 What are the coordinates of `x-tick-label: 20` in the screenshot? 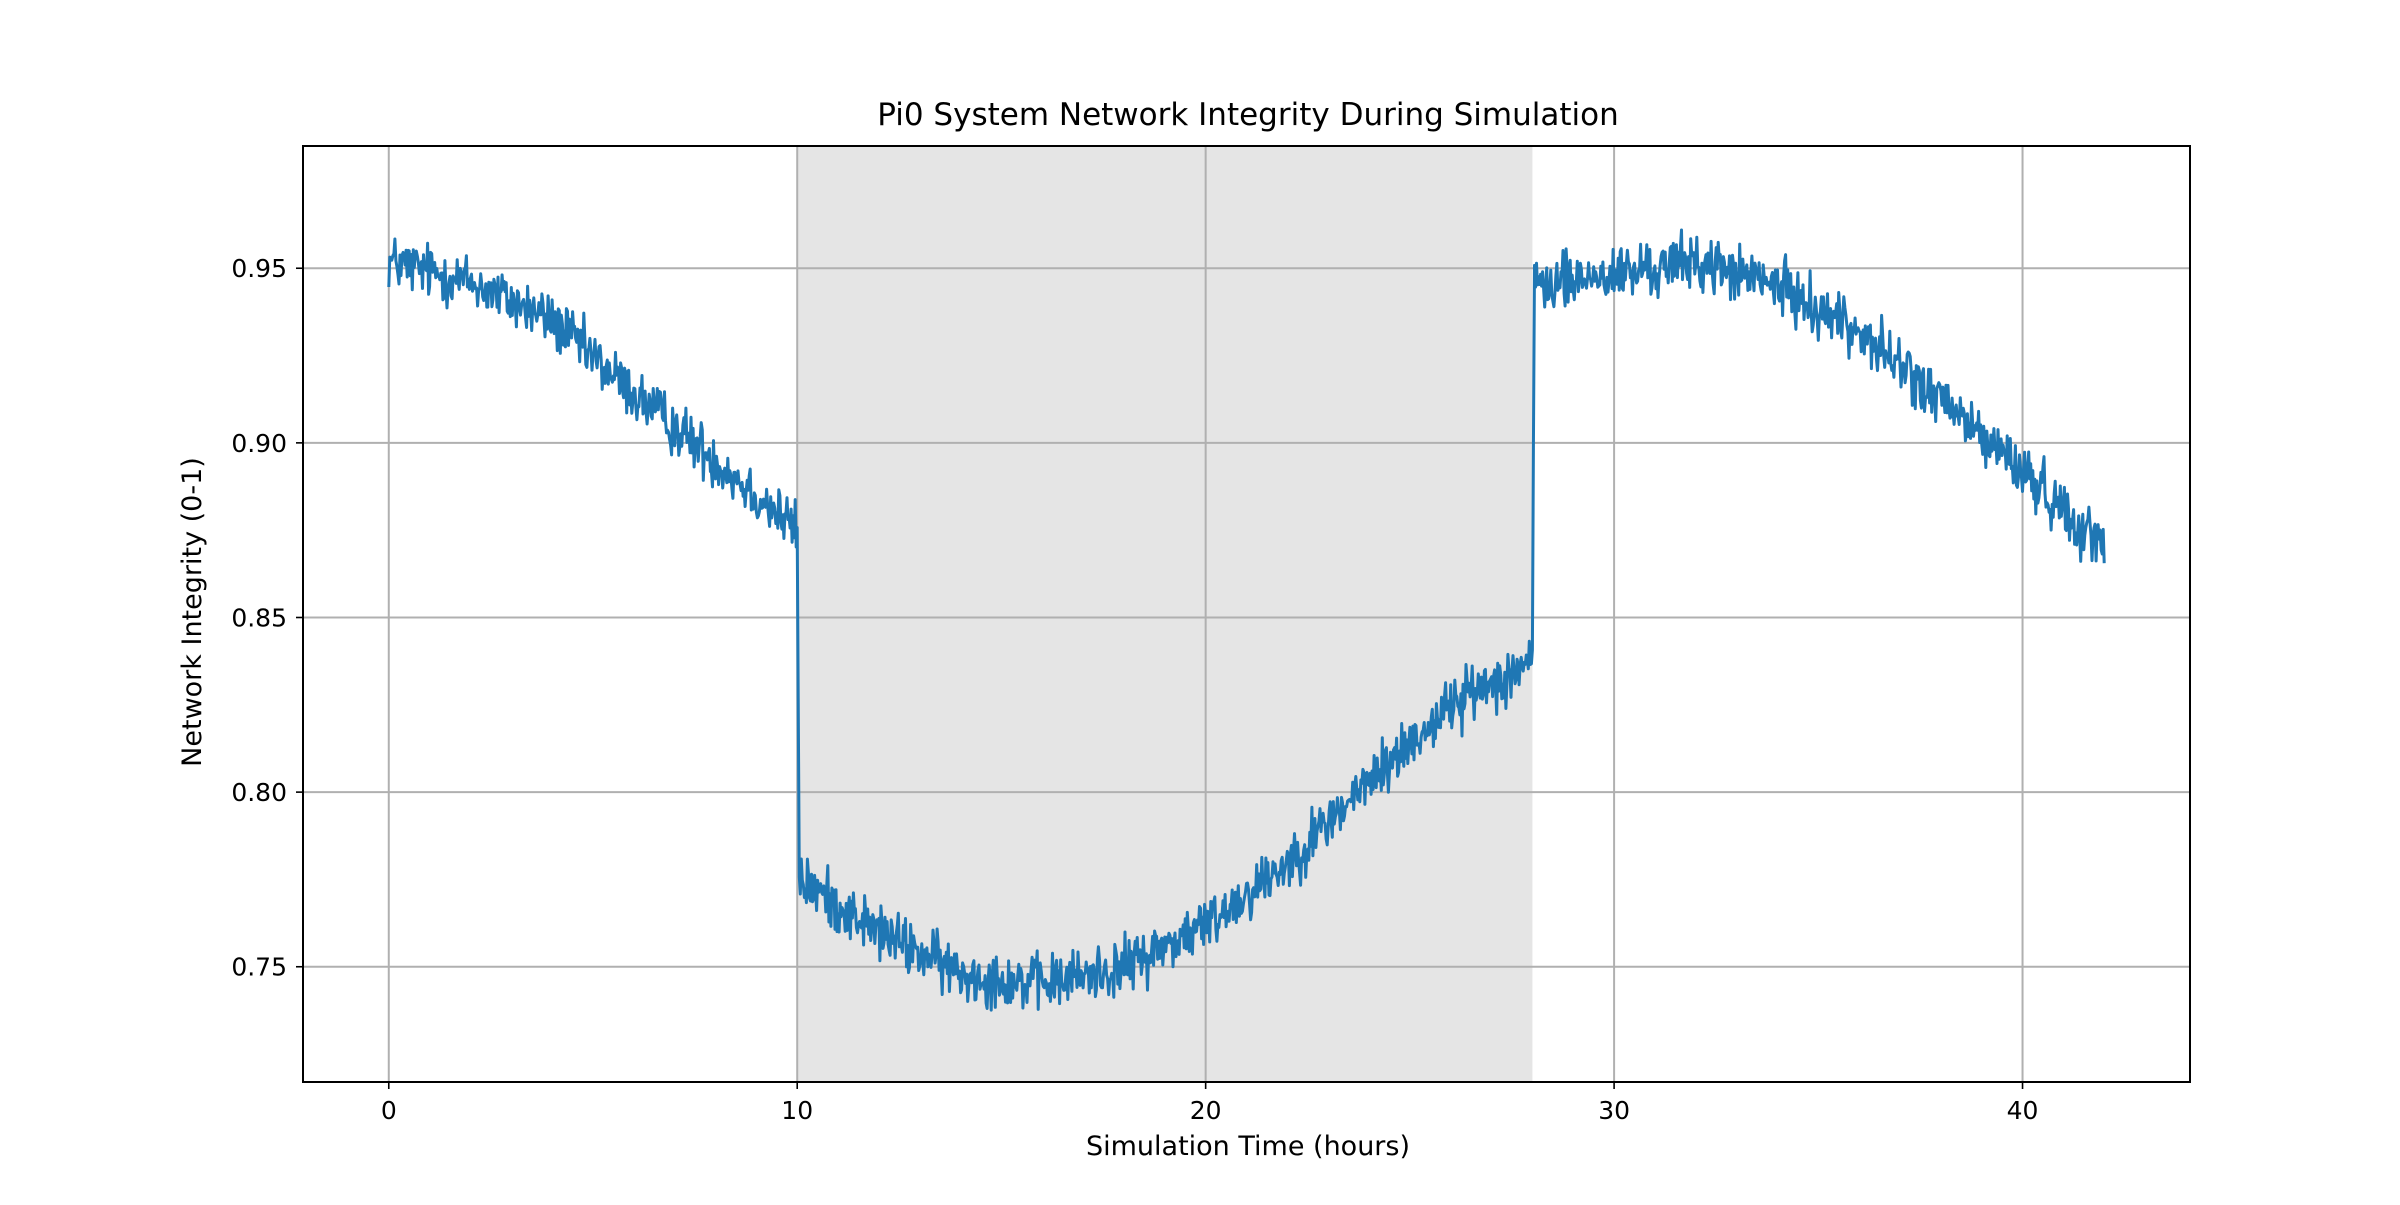 It's located at (1206, 1110).